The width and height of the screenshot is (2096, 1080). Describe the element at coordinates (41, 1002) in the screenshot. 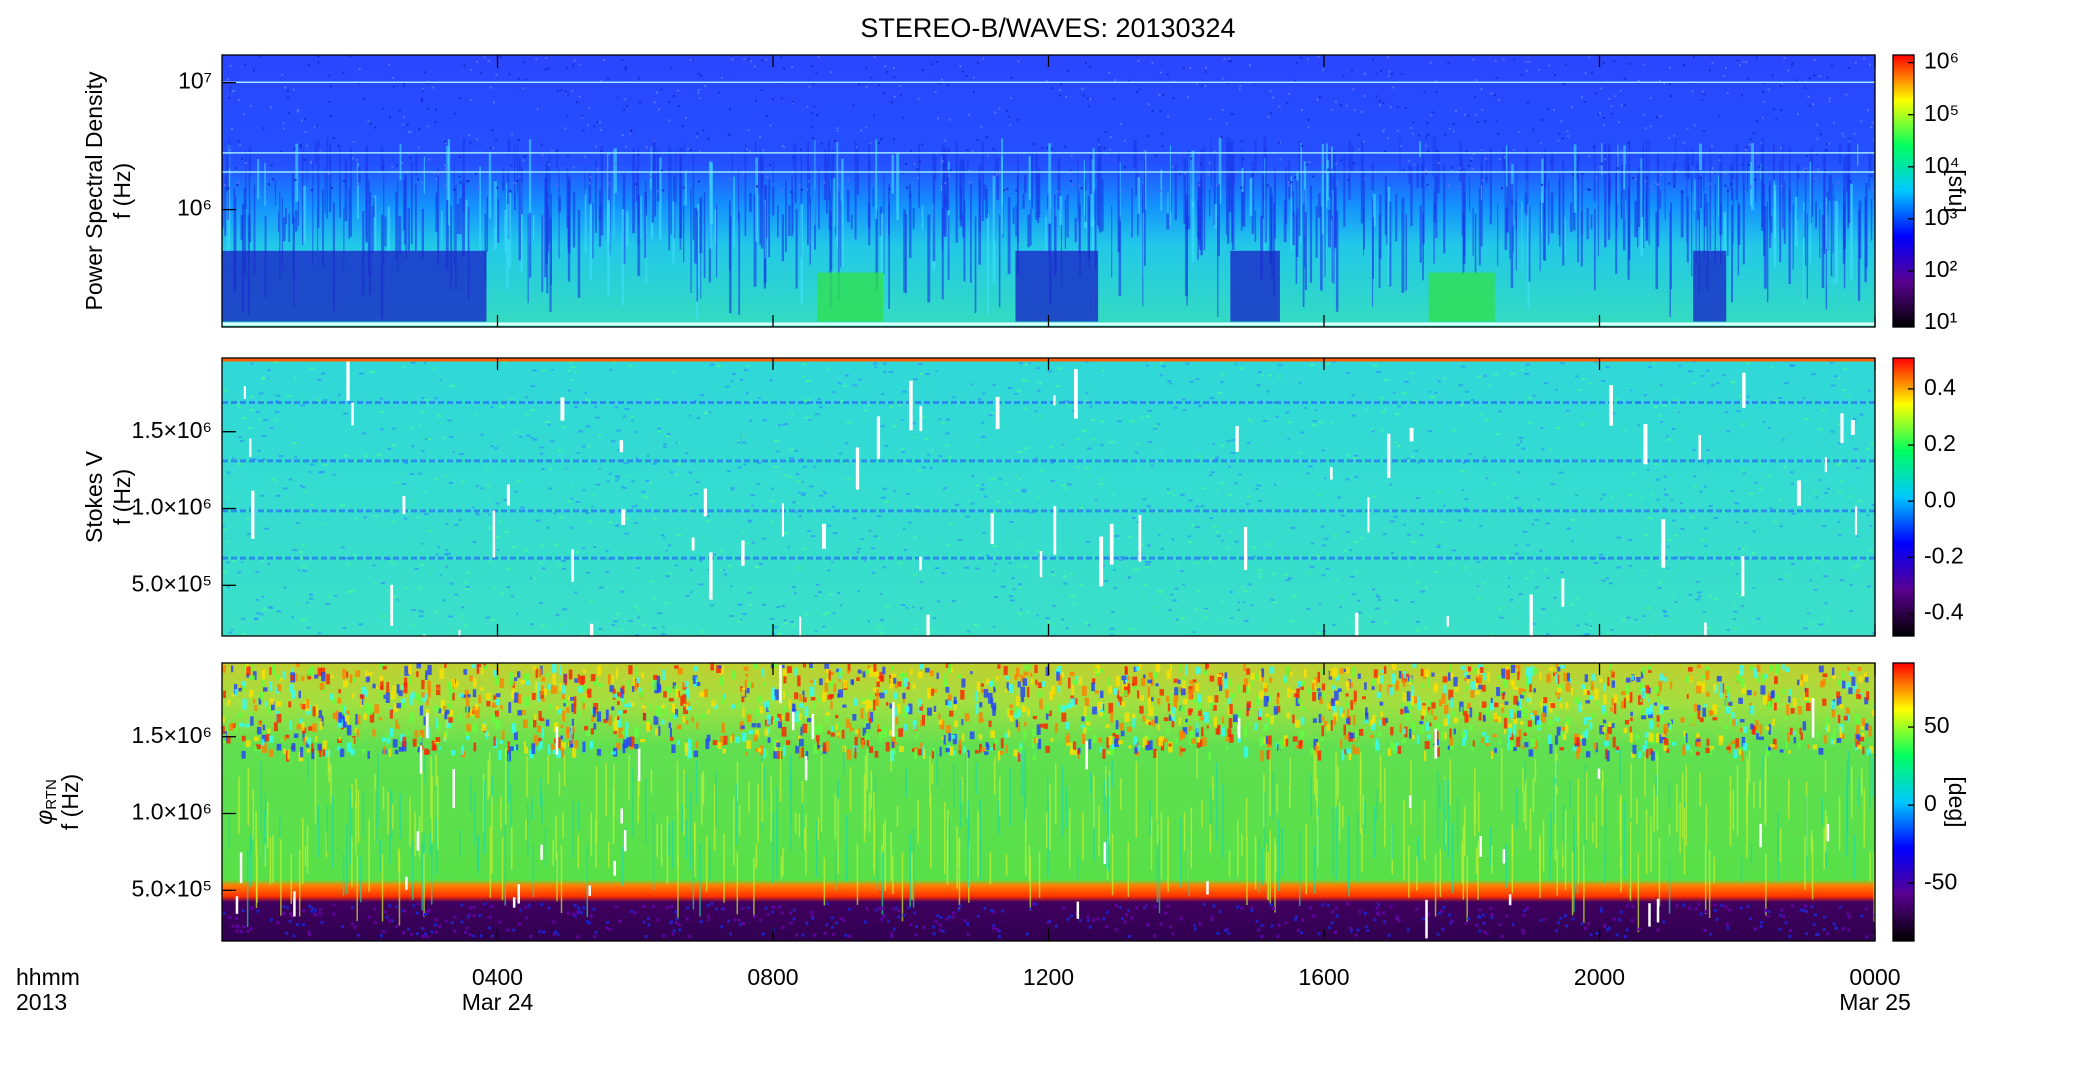

I see `x-axis-year: 2013` at that location.